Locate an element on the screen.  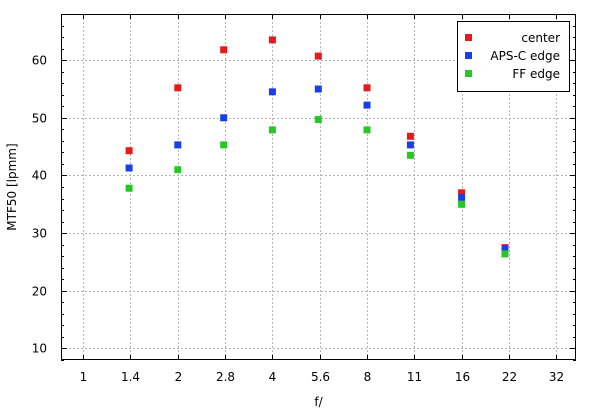
x-tick-label: 32 is located at coordinates (556, 377).